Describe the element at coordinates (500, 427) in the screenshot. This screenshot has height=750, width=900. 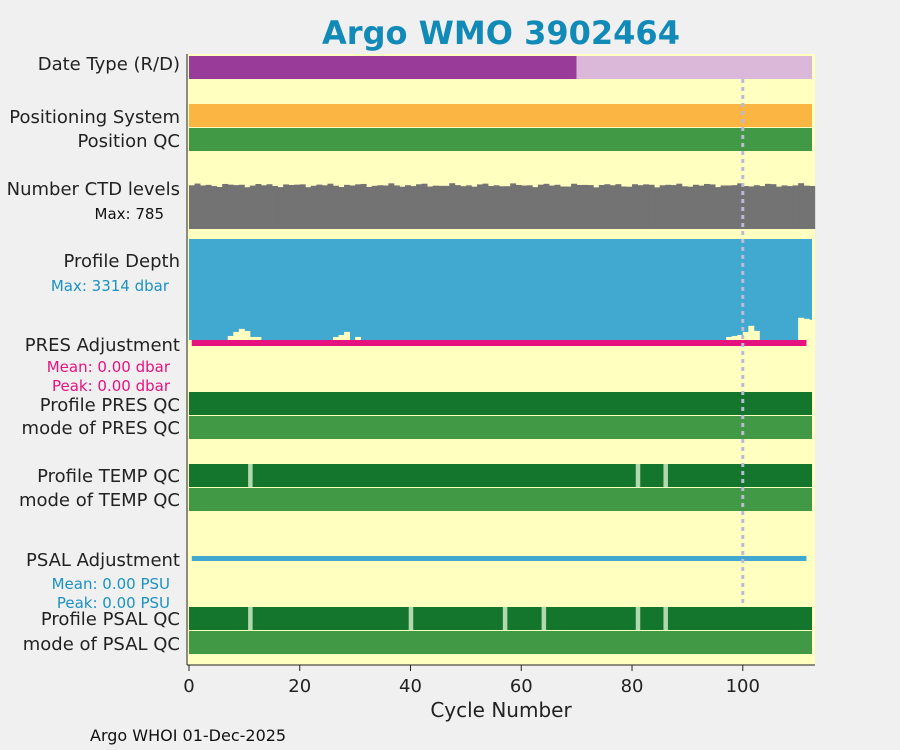
I see `mode-pres-qc-bar` at that location.